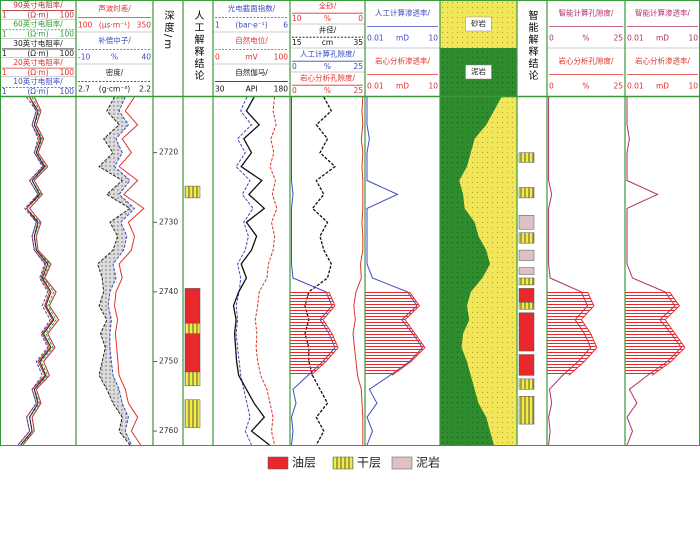 This screenshot has width=700, height=542. Describe the element at coordinates (428, 462) in the screenshot. I see `legend-label: 泥岩` at that location.